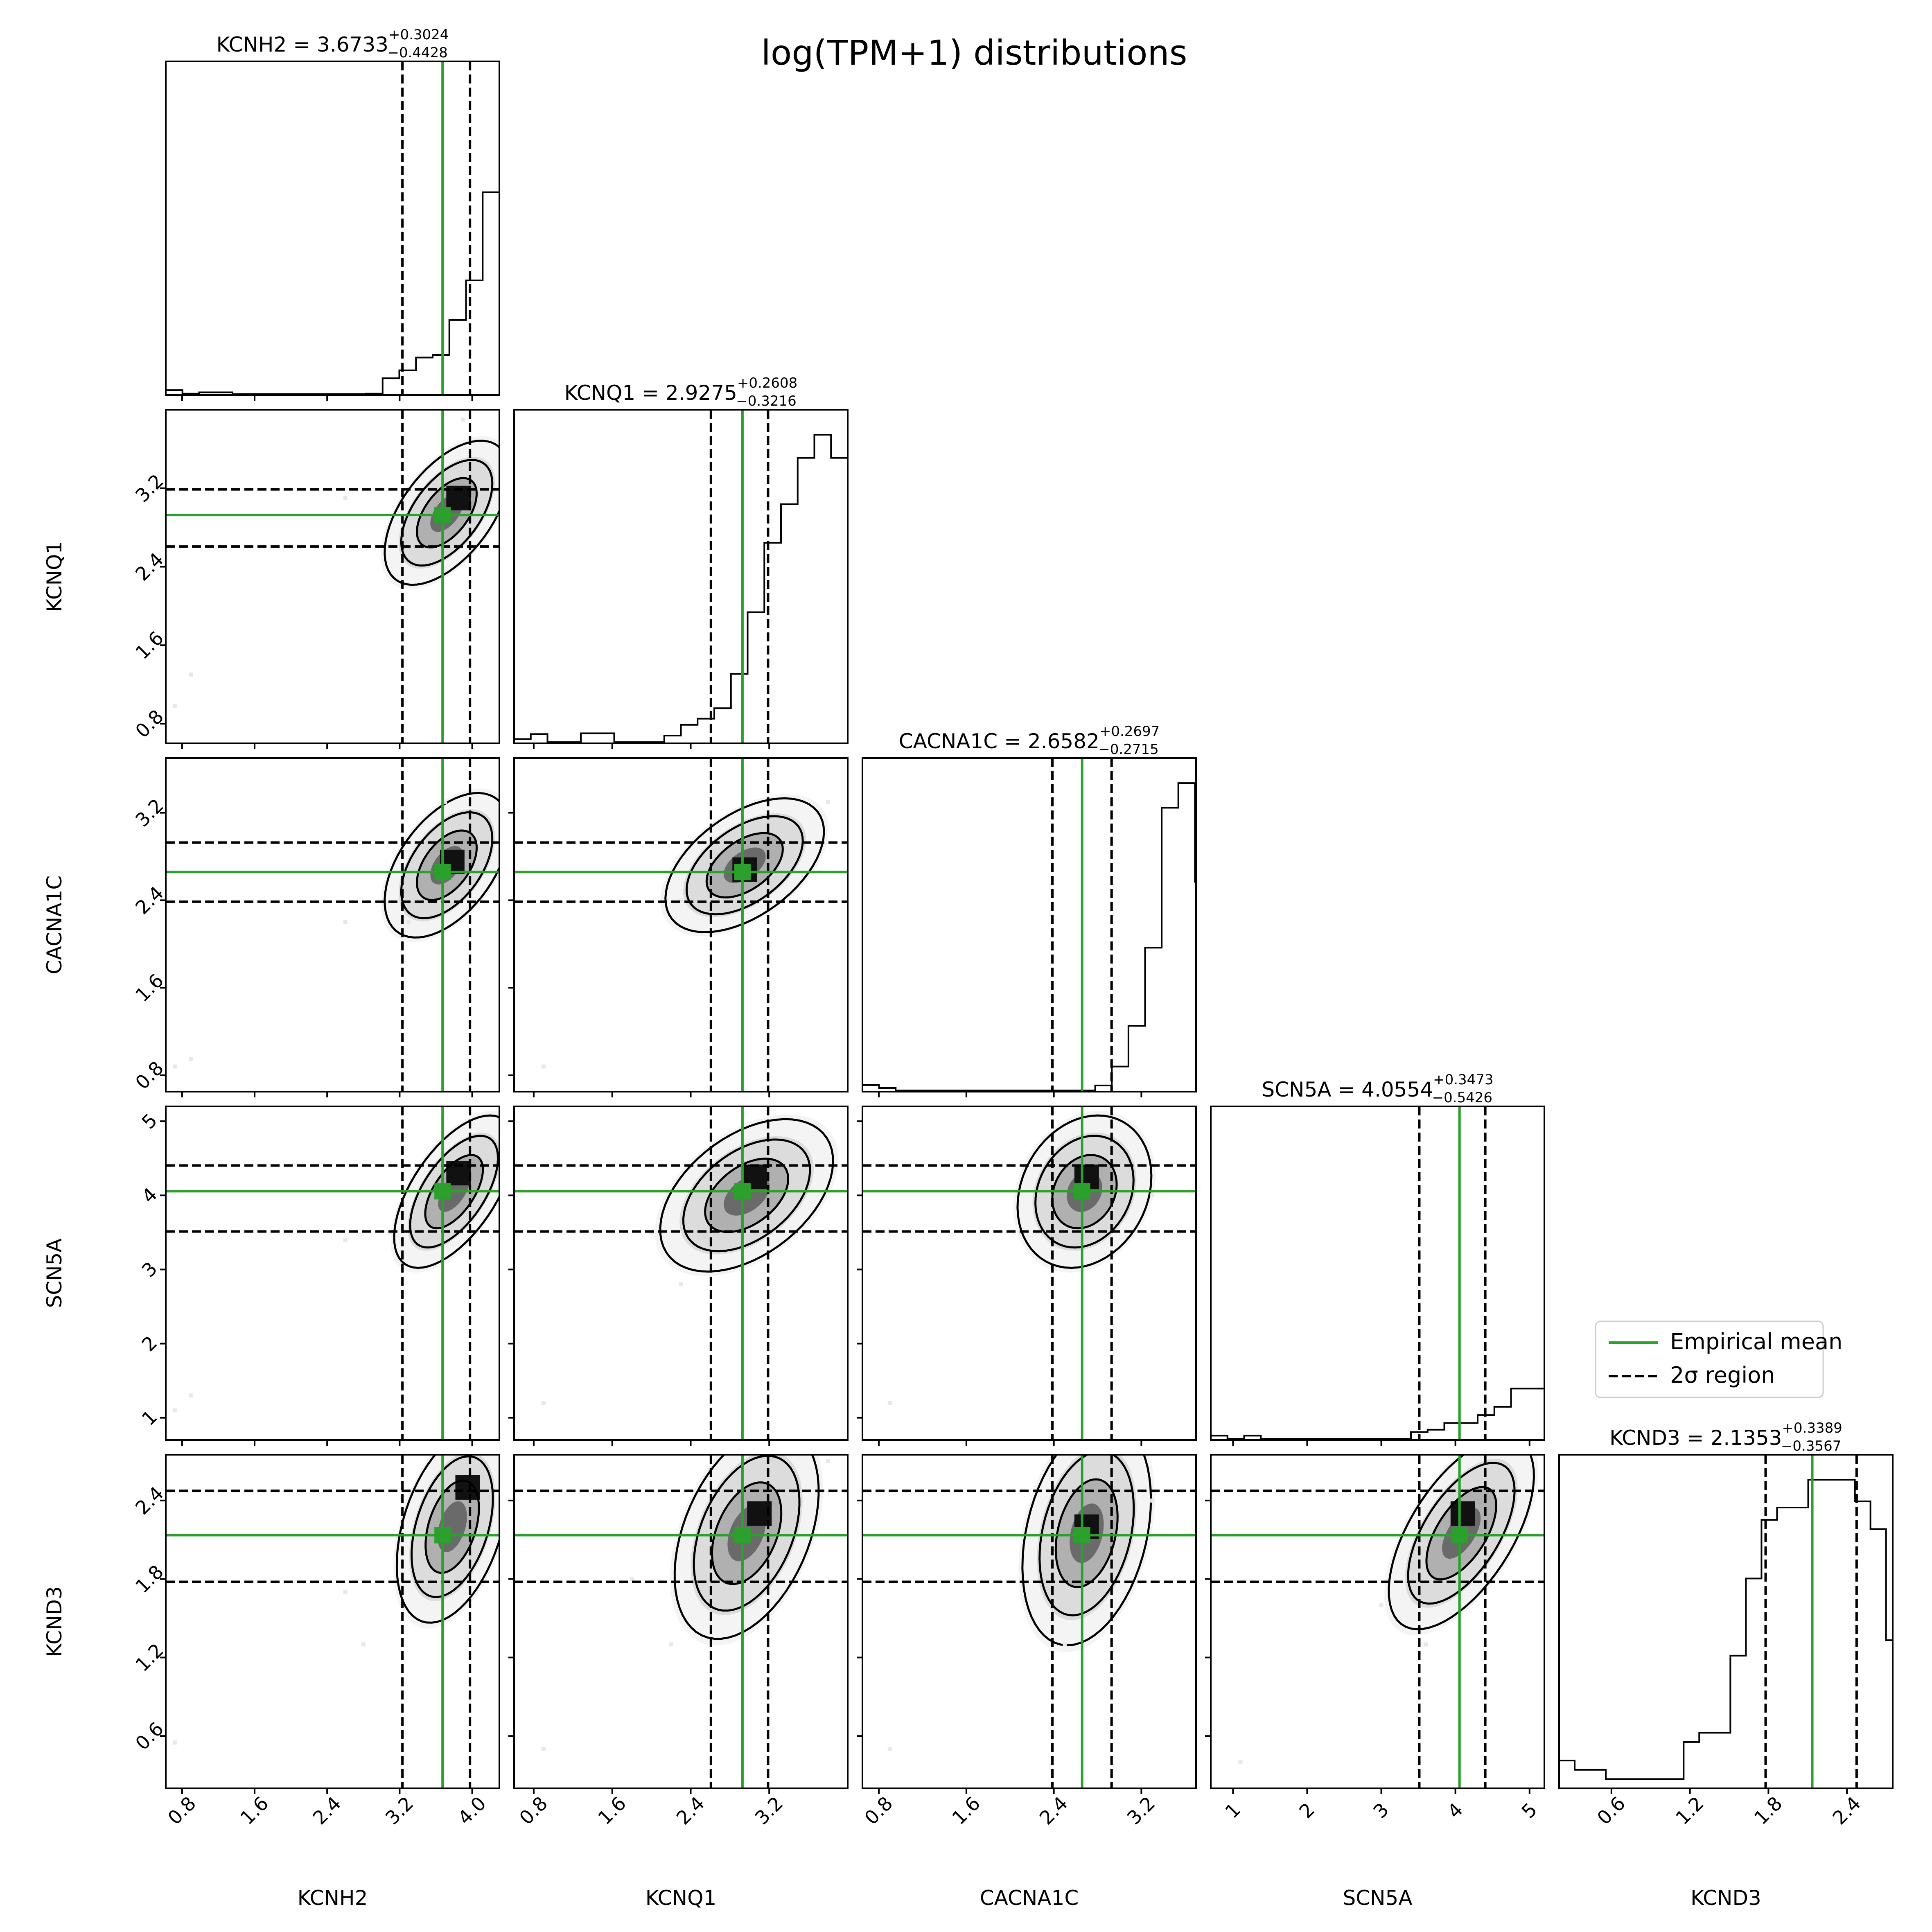 This screenshot has height=1932, width=1932. Describe the element at coordinates (1529, 1811) in the screenshot. I see `x-tick-label-scn5a: 5` at that location.